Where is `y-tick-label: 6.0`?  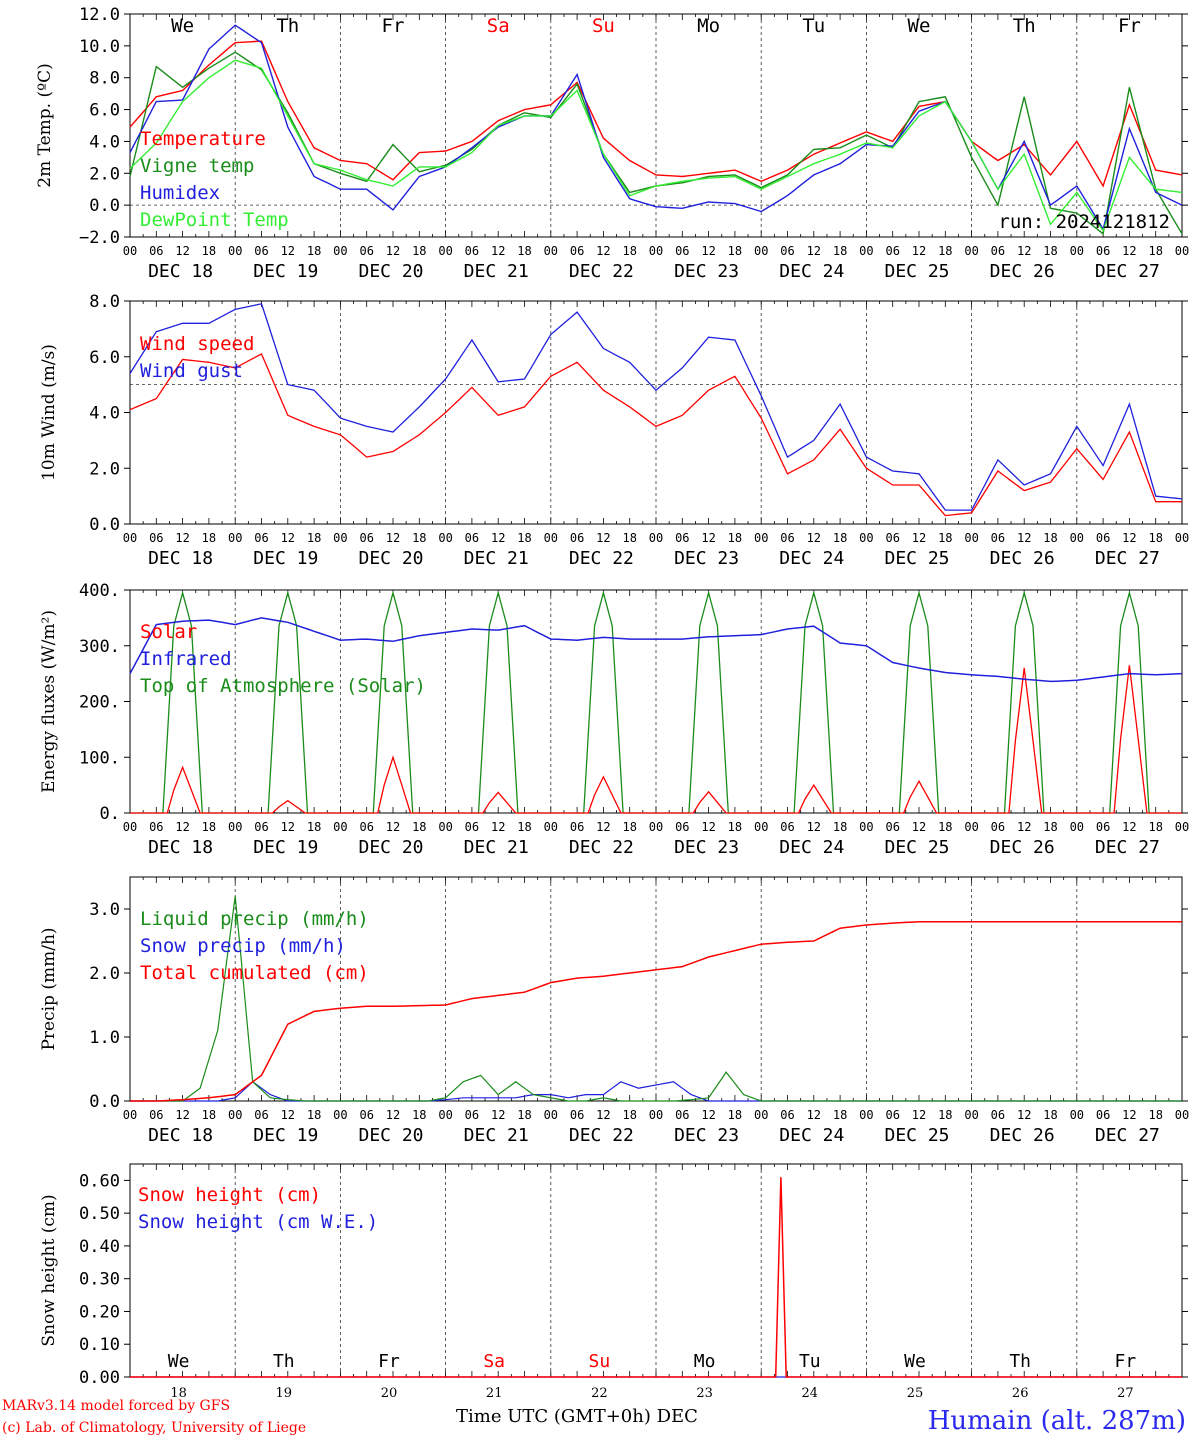
y-tick-label: 6.0 is located at coordinates (104, 111).